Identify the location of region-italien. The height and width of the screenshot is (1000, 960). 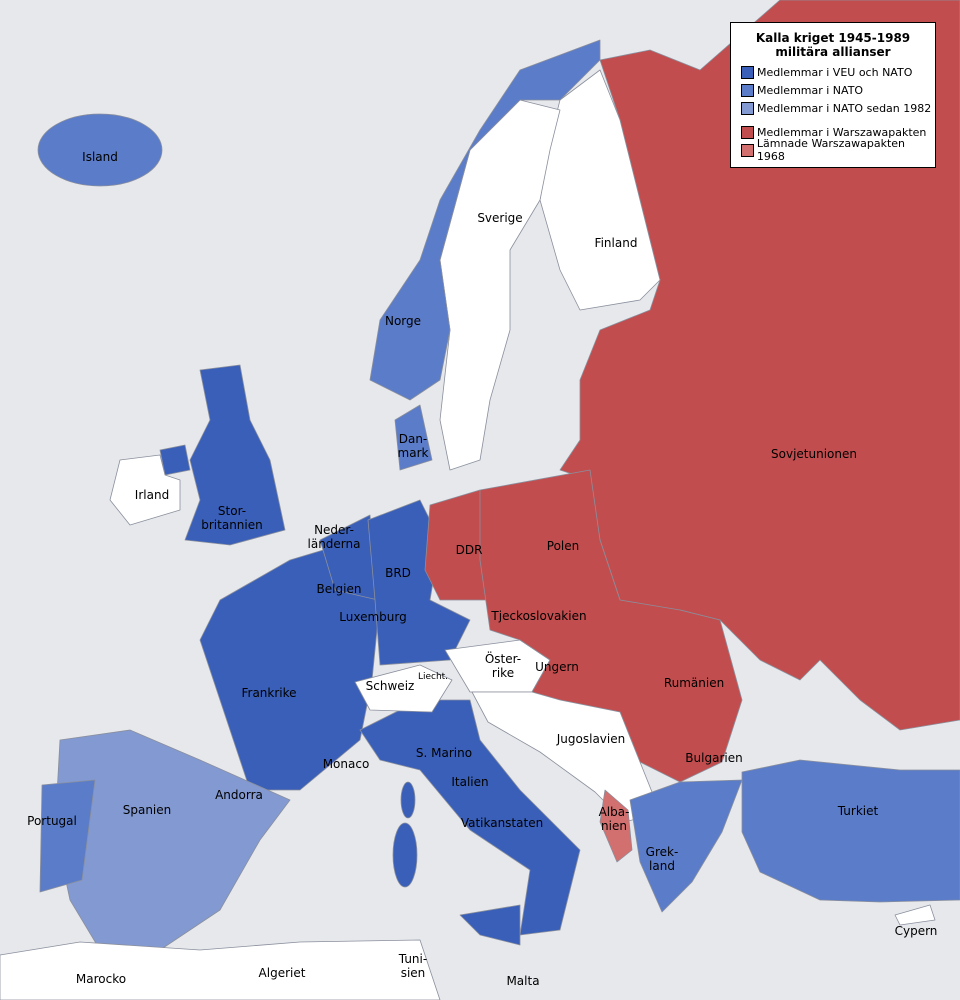
(470, 817).